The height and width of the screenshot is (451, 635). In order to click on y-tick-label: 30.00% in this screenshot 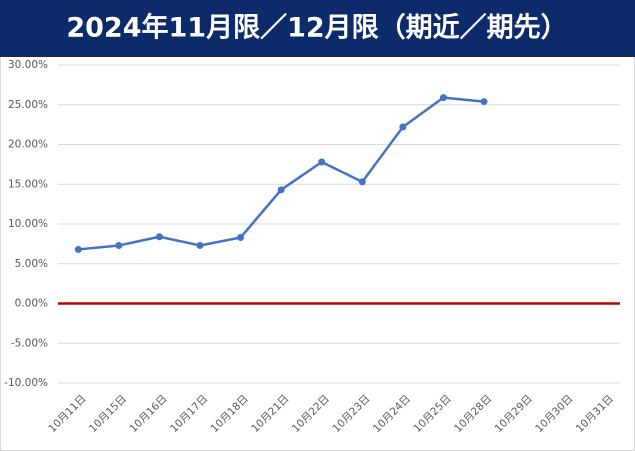, I will do `click(28, 65)`.